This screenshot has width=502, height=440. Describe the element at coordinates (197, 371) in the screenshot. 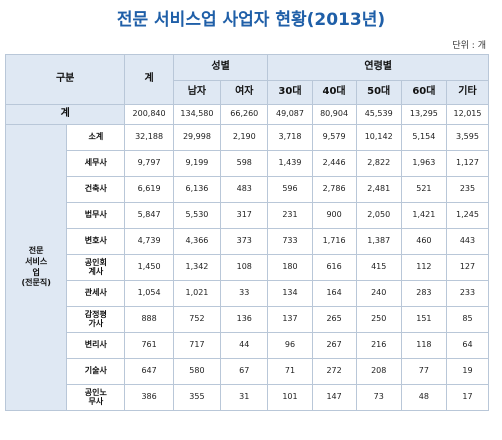

I see `table-cell: 580` at that location.